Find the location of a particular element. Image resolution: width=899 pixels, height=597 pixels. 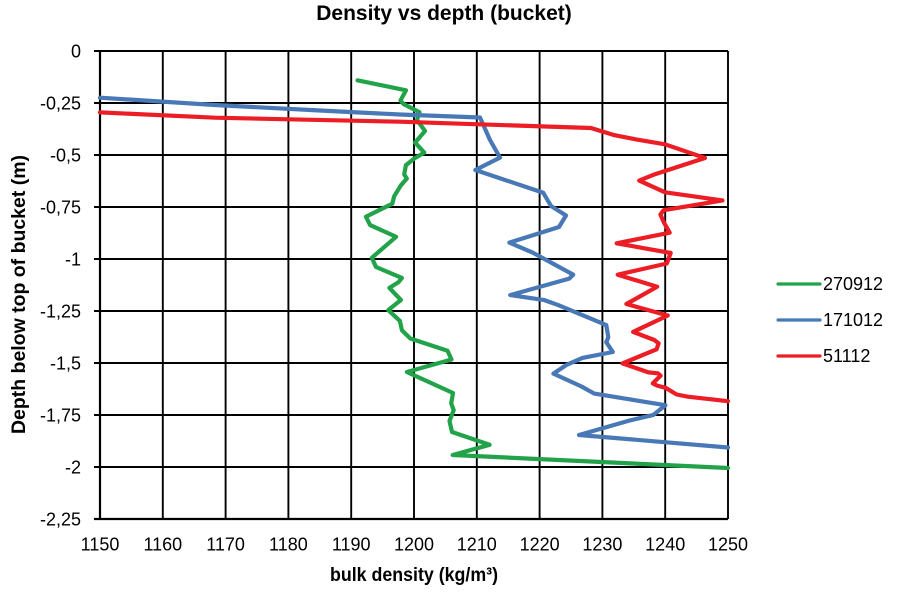

svg-text: 1240 is located at coordinates (665, 545).